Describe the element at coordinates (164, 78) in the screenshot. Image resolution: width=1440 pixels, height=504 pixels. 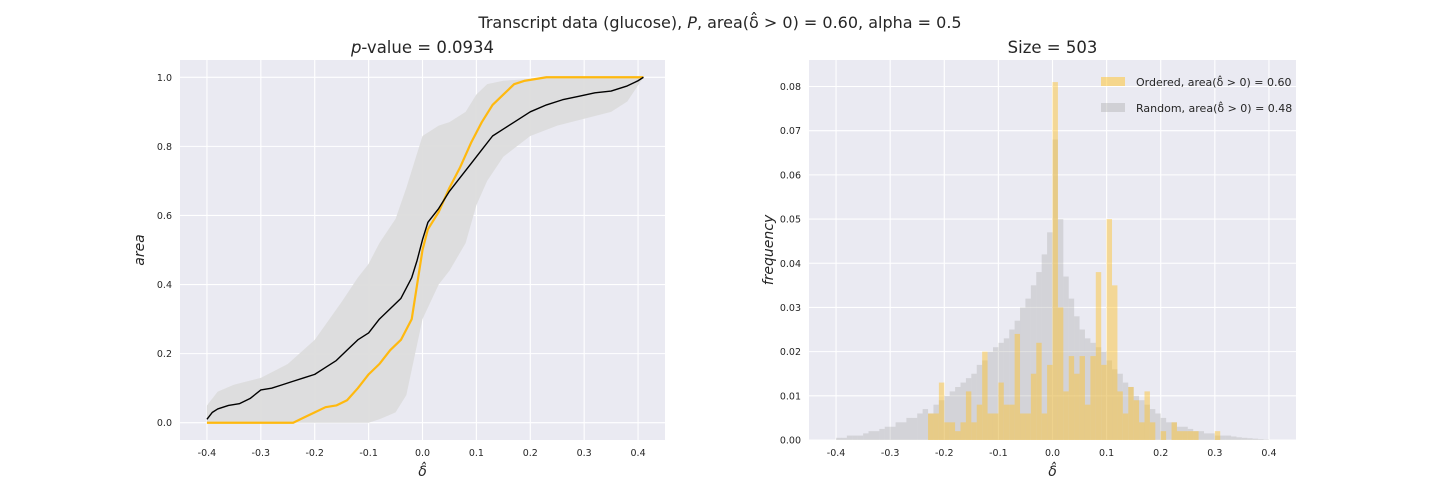
I see `left-ytick-label: 1.0` at that location.